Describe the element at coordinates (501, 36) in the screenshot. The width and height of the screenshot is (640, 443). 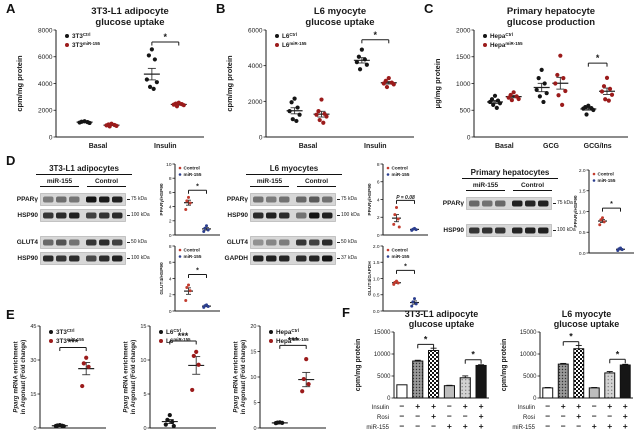
I see `legend-label: HepaCtrl` at that location.